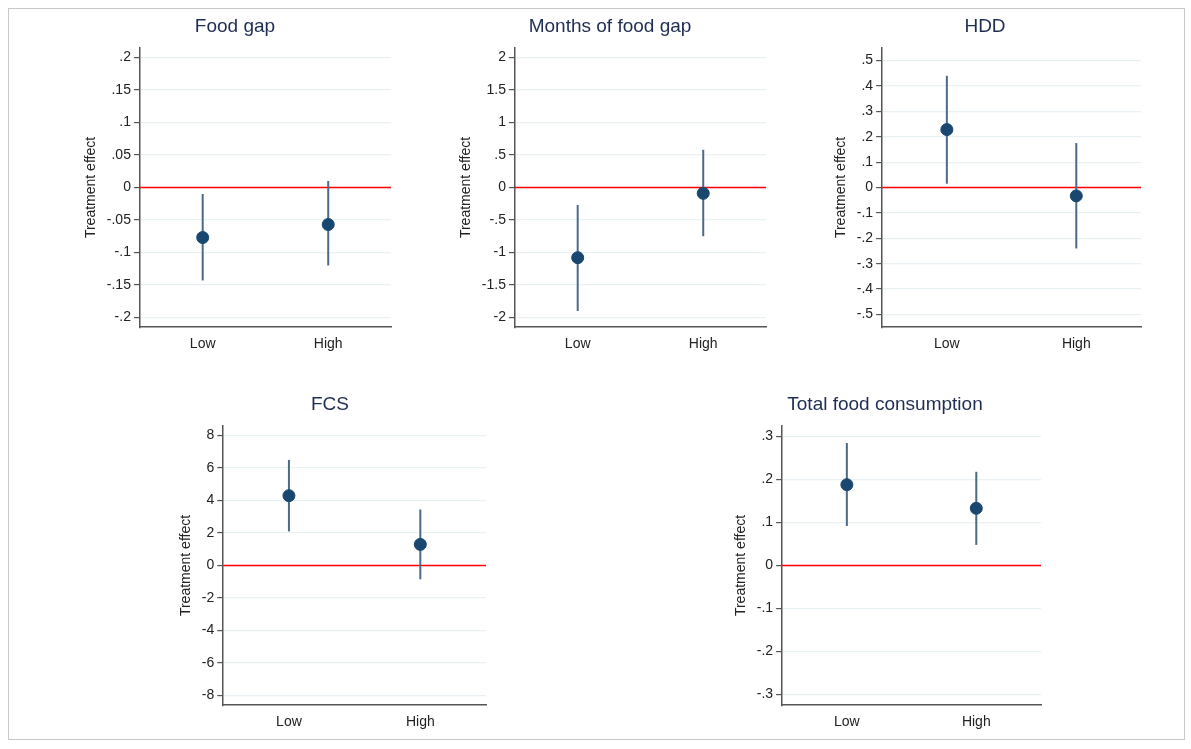 The width and height of the screenshot is (1191, 749). What do you see at coordinates (502, 121) in the screenshot?
I see `y-tick-label: 1` at bounding box center [502, 121].